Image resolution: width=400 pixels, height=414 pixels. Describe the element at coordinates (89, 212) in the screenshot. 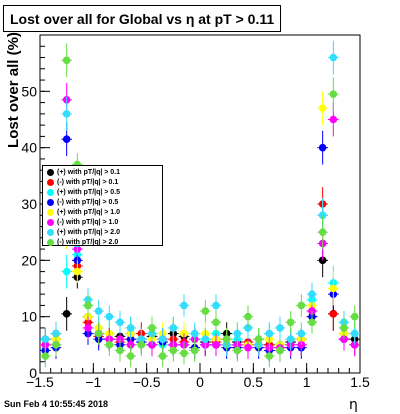

I see `legend-label: (+) with pT/|q| > 1.0` at that location.